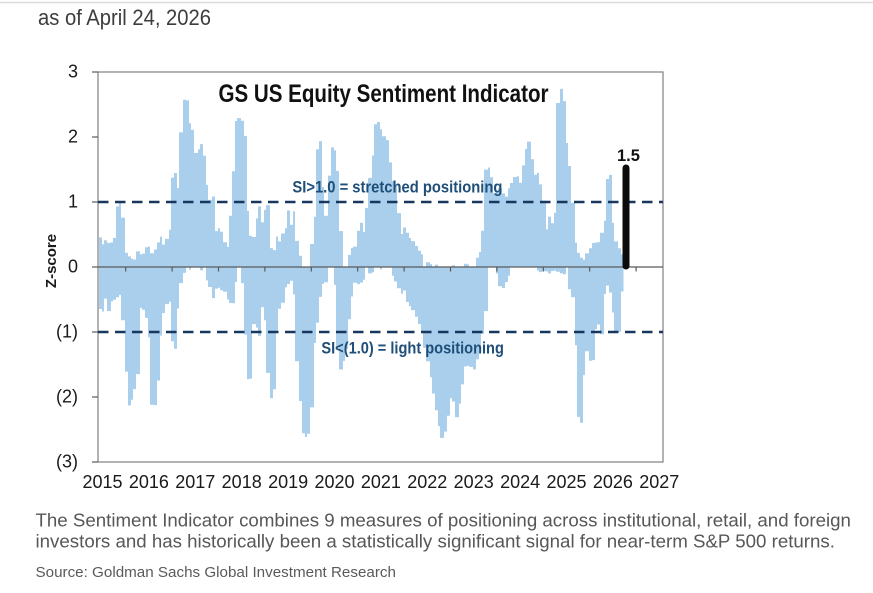 The image size is (873, 593). Describe the element at coordinates (474, 482) in the screenshot. I see `svg-text: 2023` at that location.